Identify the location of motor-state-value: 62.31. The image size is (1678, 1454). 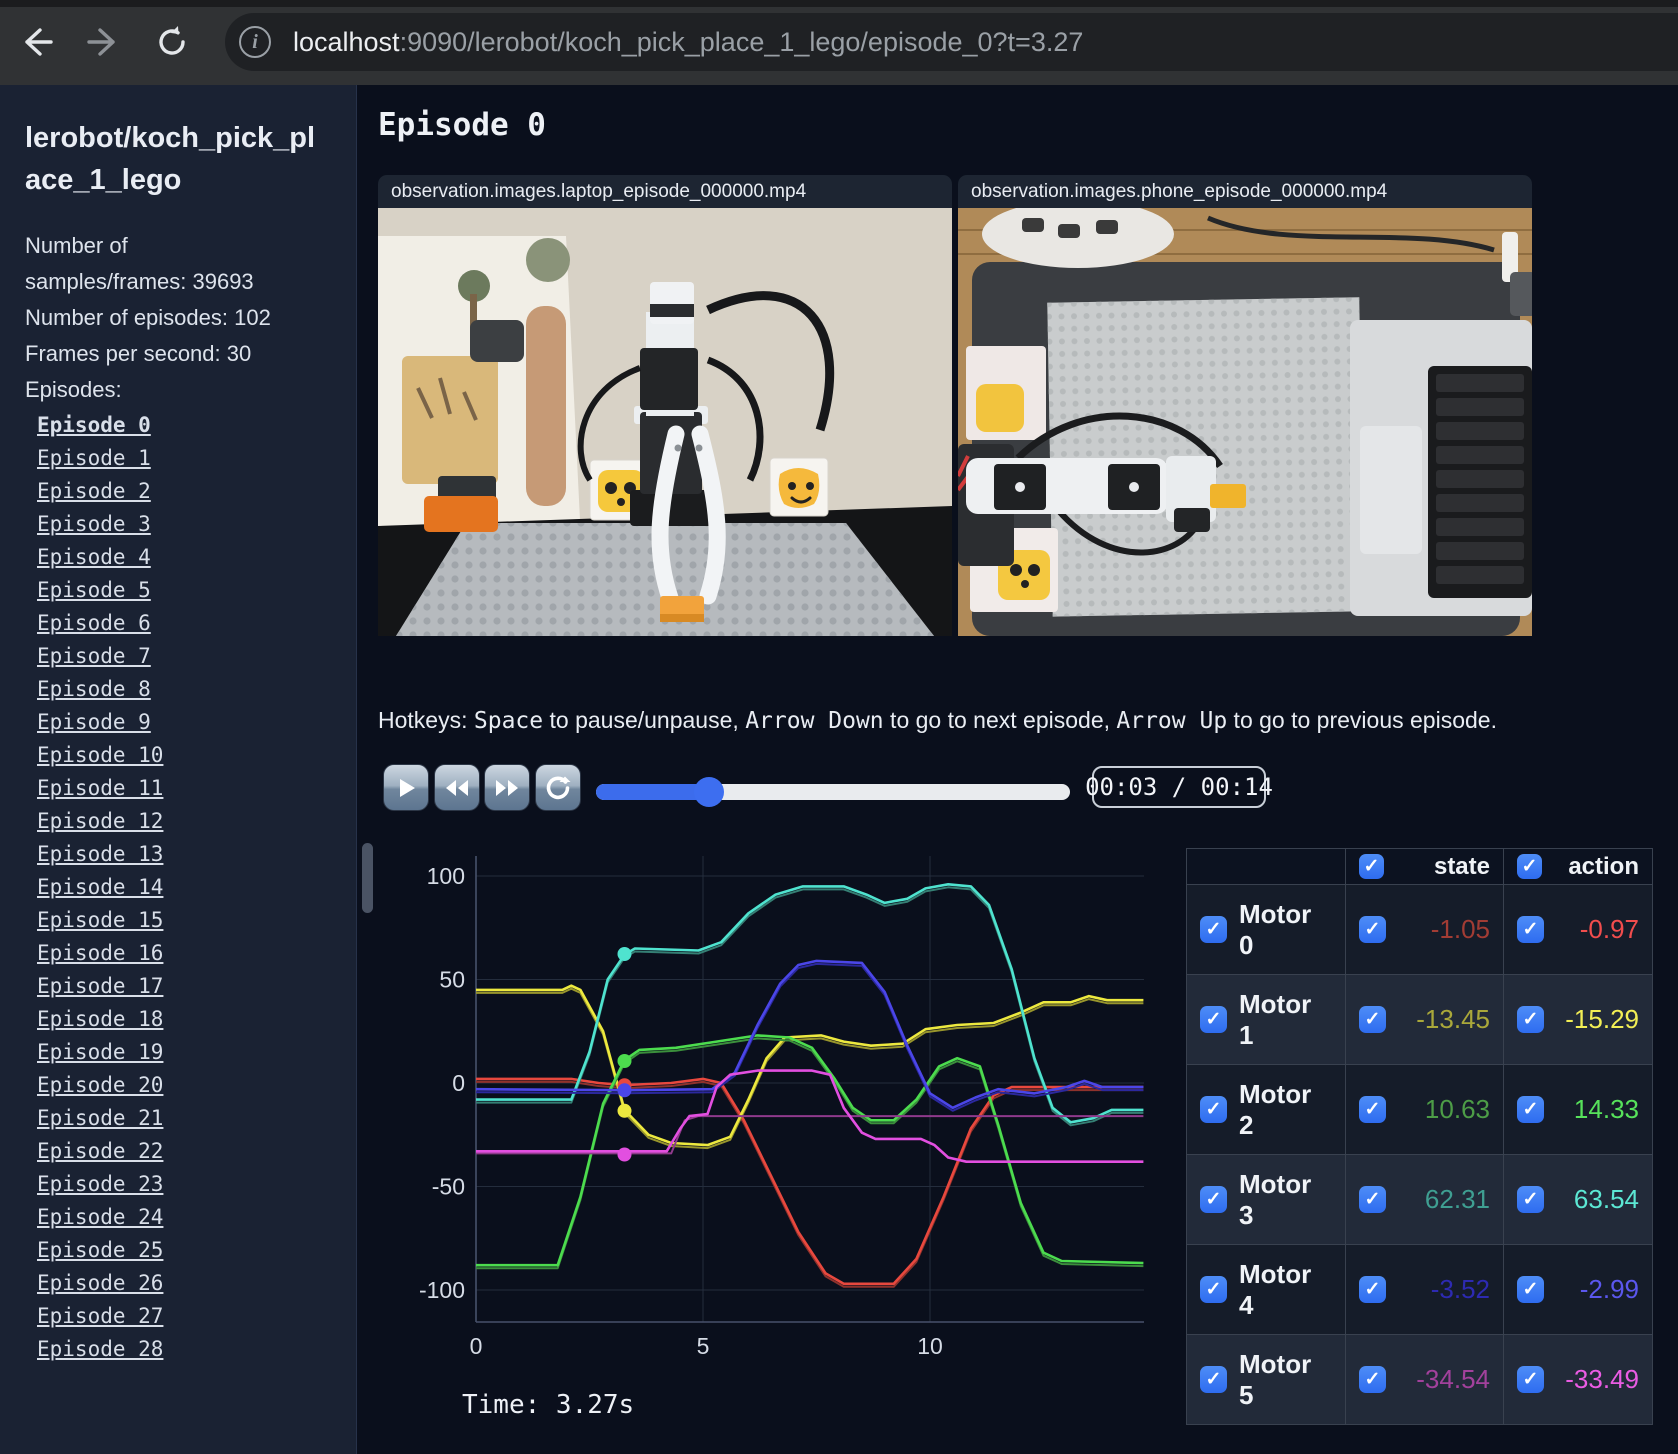
(1457, 1199).